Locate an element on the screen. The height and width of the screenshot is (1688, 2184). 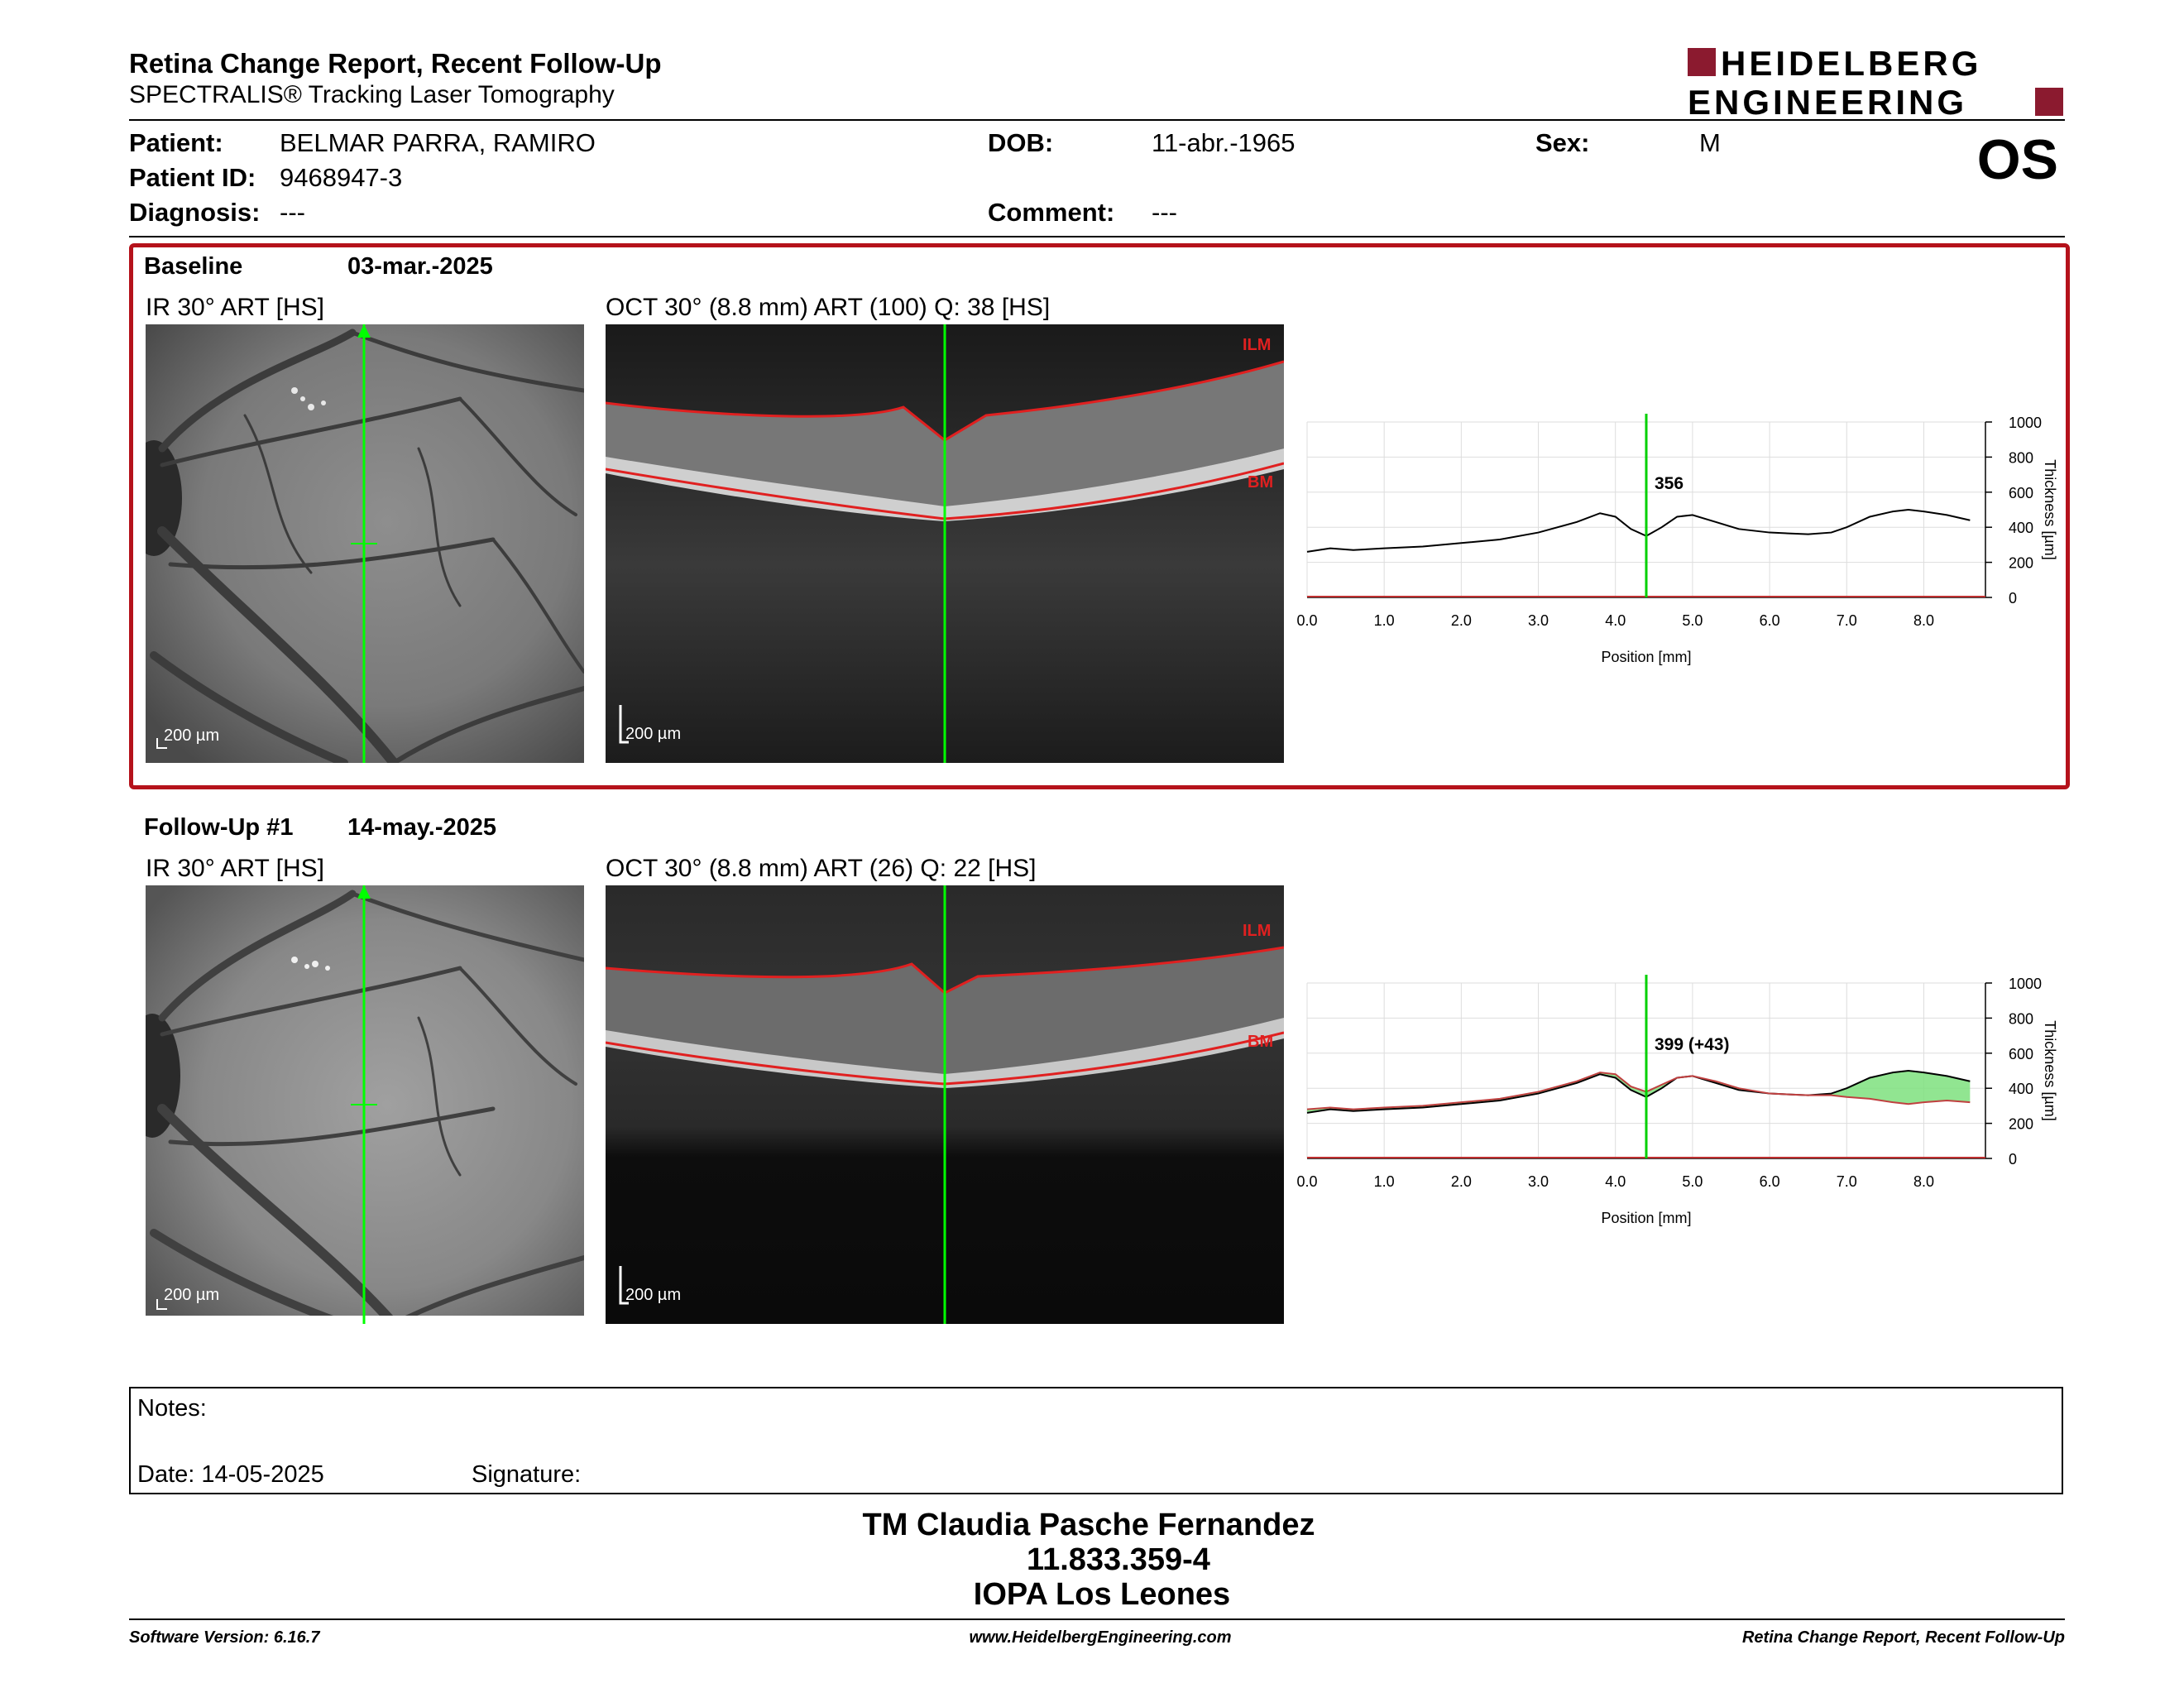
baseline-oct-image: ILM BM 200 µm is located at coordinates (945, 543).